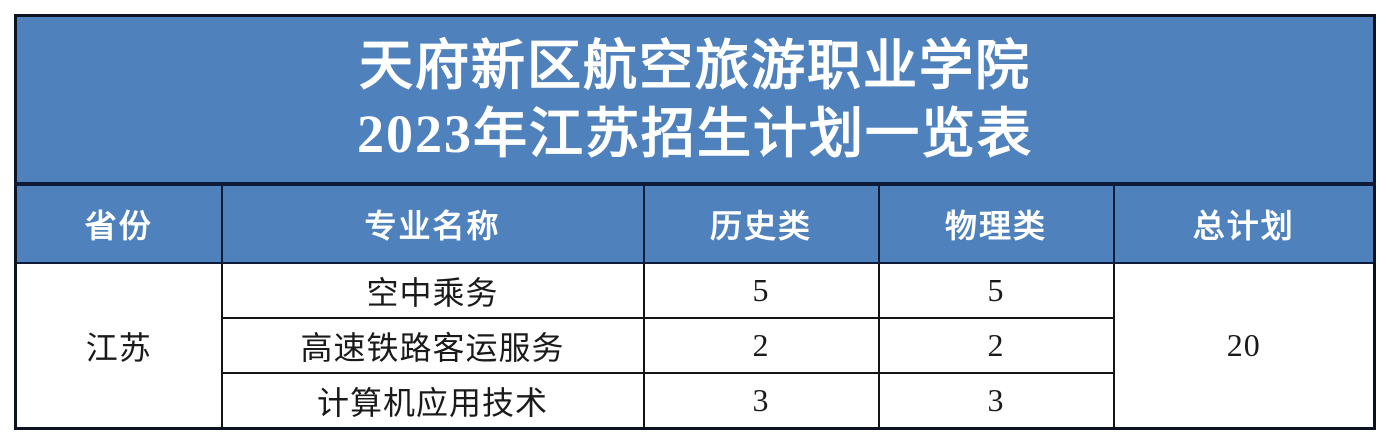 The width and height of the screenshot is (1388, 448). I want to click on cell-history-3: 3, so click(761, 401).